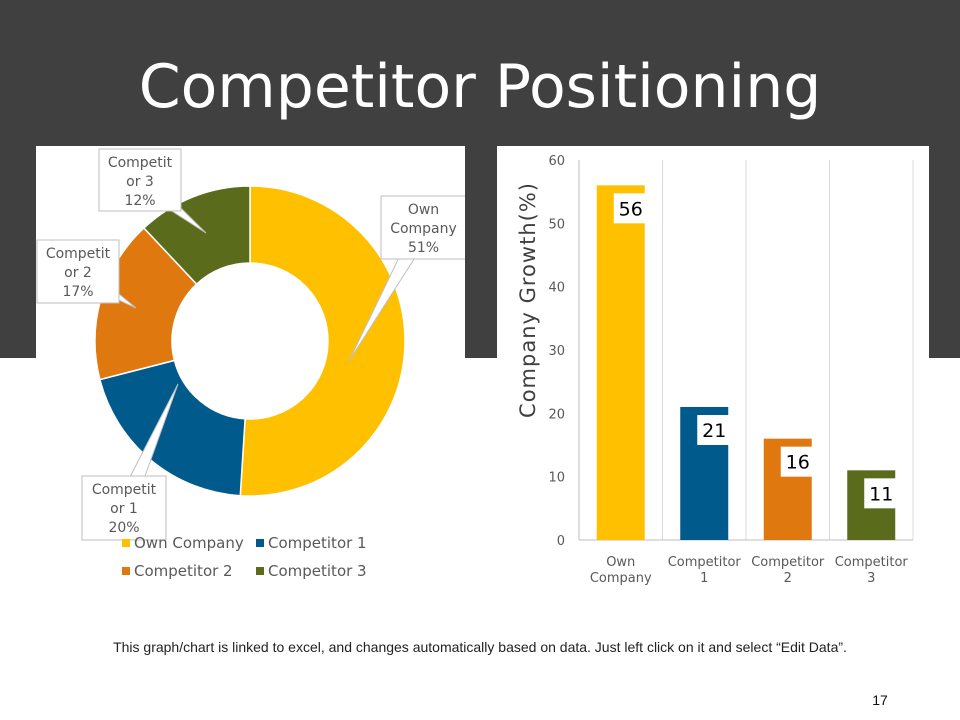 The image size is (960, 720). I want to click on x-tick-label: Own, so click(620, 562).